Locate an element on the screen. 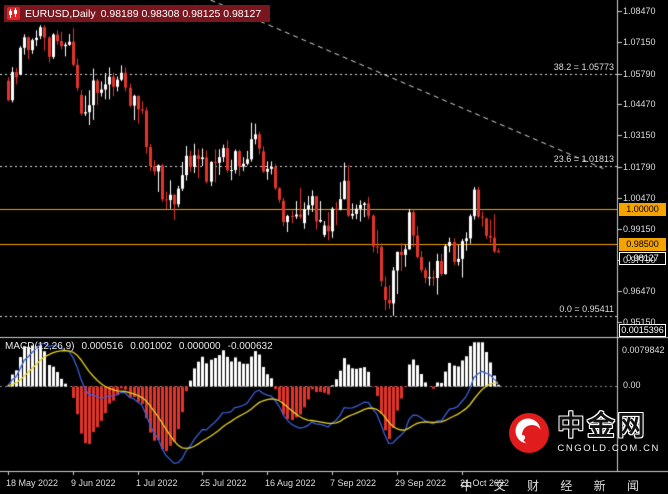 The width and height of the screenshot is (668, 494). current-price-box: 0.98127 is located at coordinates (642, 258).